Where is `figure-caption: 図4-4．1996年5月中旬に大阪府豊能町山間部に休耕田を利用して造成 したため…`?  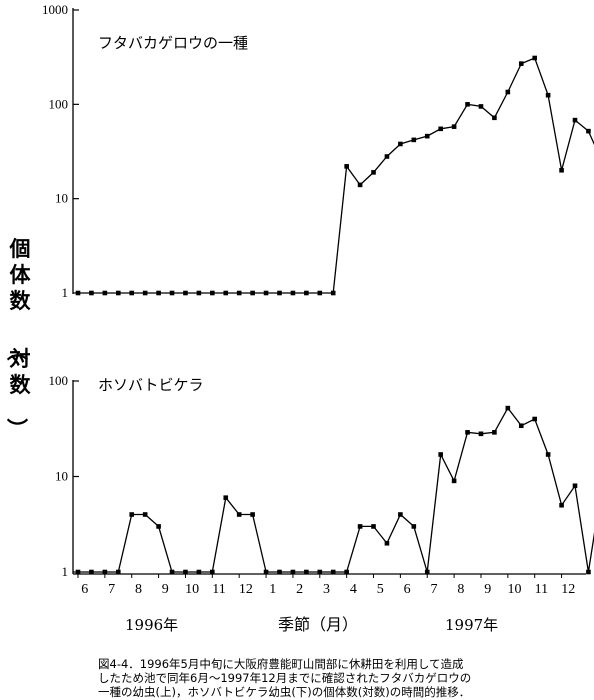
figure-caption: 図4-4．1996年5月中旬に大阪府豊能町山間部に休耕田を利用して造成 したため… is located at coordinates (285, 678).